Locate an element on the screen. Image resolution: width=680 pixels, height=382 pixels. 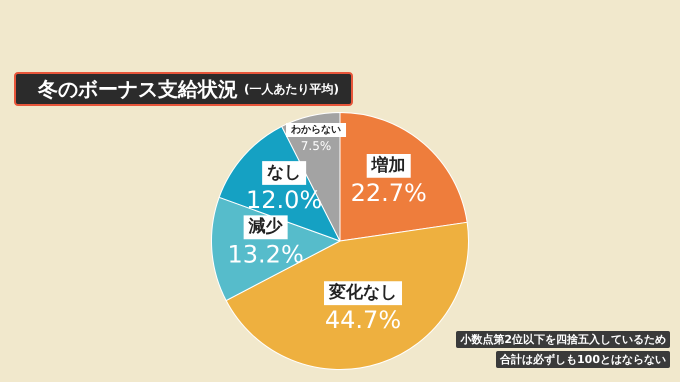
text: 小数点第2位以下を四捨五入しているため is located at coordinates (563, 339).